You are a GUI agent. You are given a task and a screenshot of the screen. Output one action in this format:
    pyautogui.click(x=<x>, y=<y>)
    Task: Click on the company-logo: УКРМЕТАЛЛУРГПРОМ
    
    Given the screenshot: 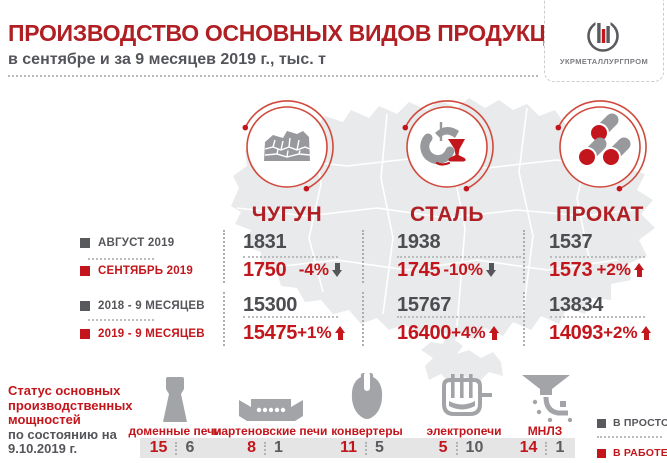 What is the action you would take?
    pyautogui.click(x=604, y=41)
    